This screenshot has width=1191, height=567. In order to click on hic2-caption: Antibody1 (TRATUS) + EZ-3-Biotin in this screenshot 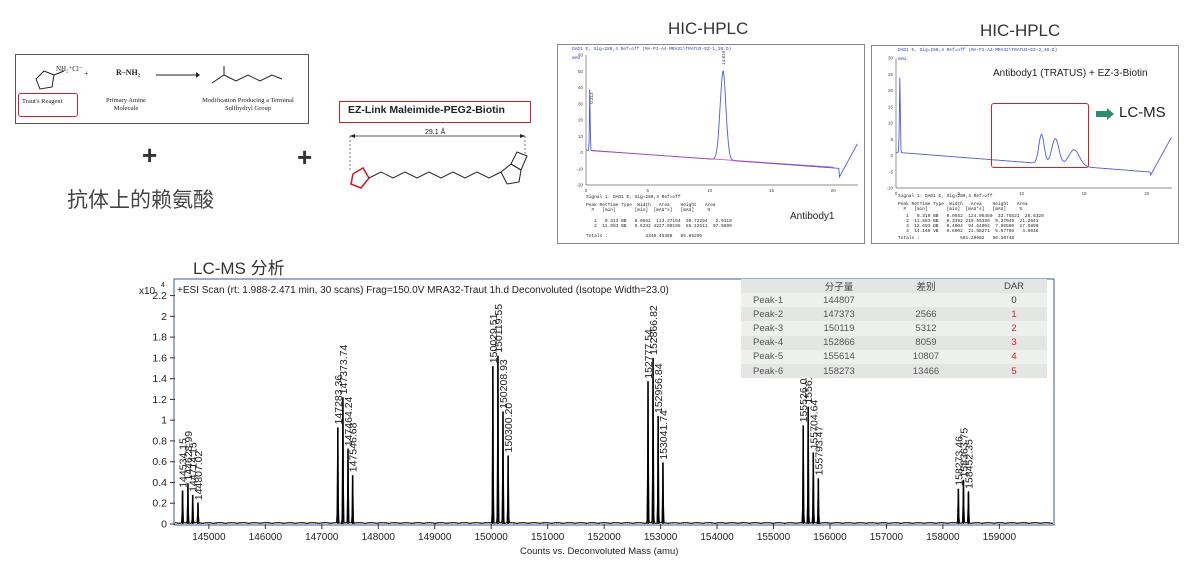, I will do `click(1070, 73)`.